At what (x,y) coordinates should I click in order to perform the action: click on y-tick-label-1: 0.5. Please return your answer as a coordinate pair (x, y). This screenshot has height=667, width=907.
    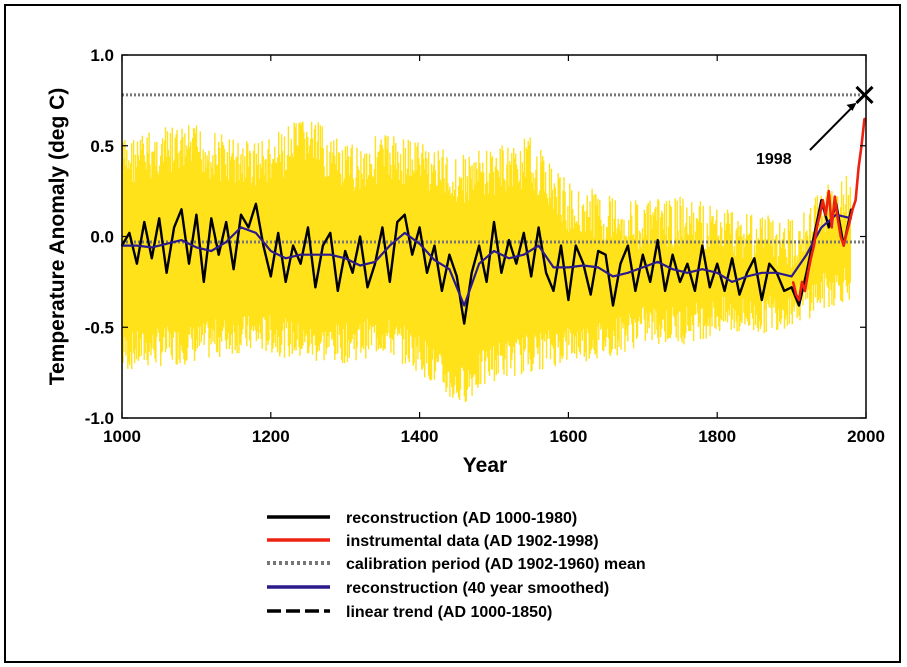
    Looking at the image, I should click on (102, 146).